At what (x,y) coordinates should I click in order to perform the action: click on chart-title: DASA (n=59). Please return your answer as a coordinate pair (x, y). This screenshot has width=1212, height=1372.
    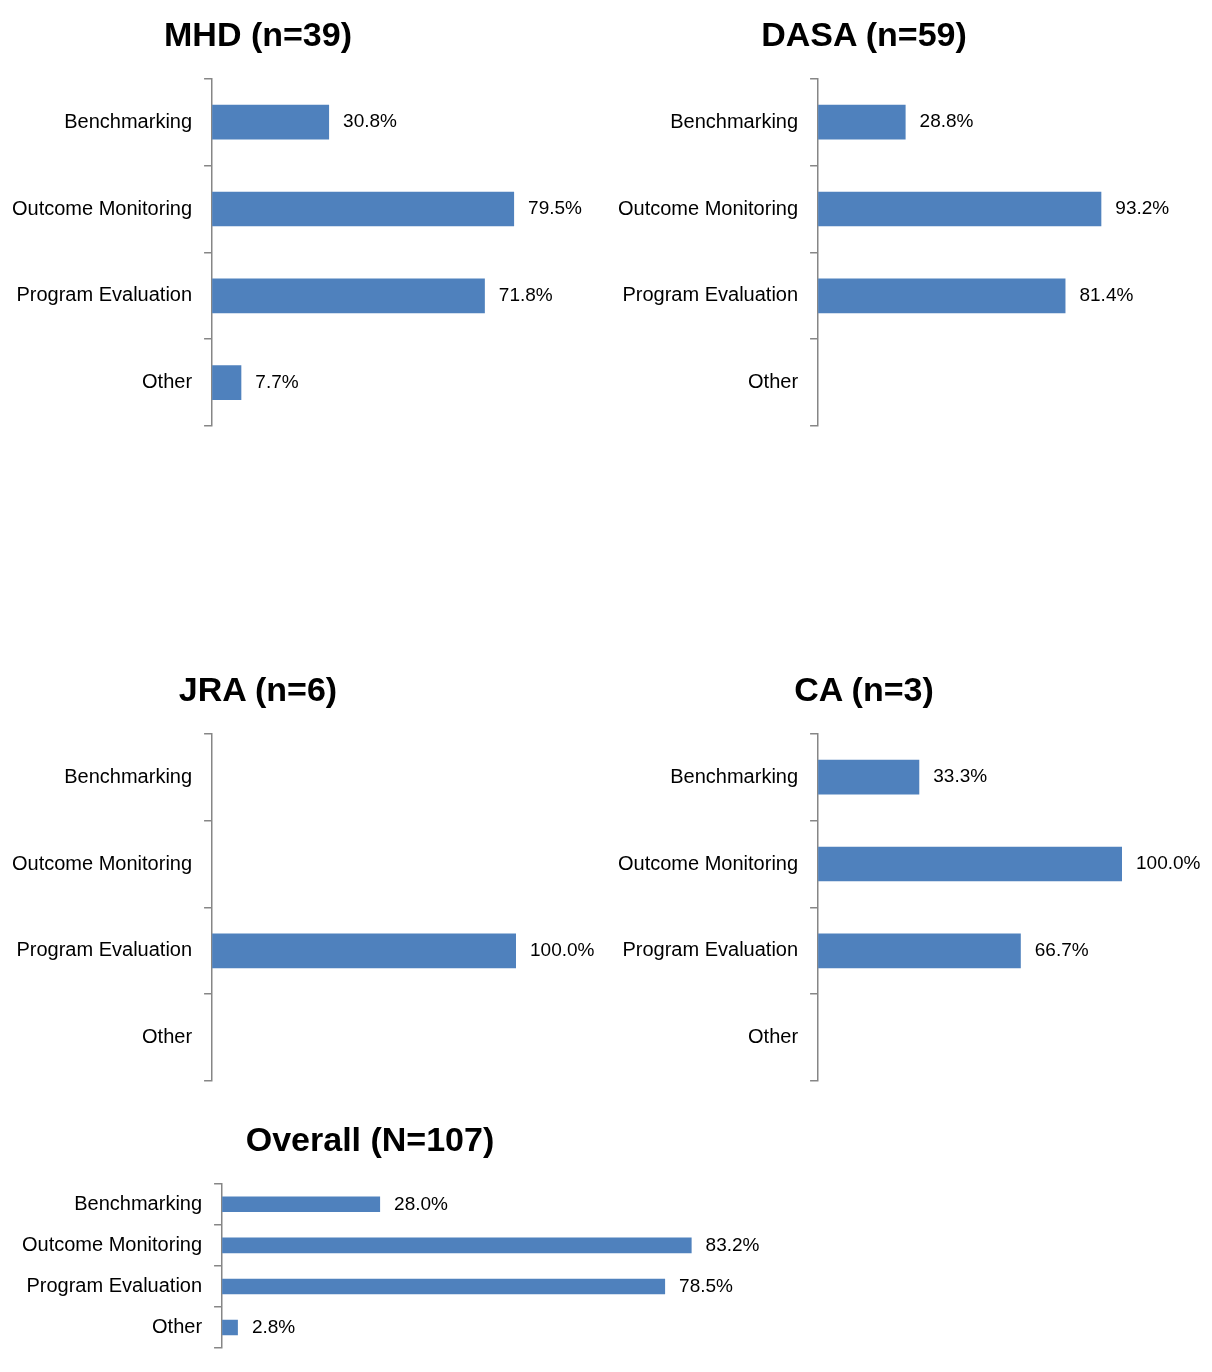
    Looking at the image, I should click on (864, 33).